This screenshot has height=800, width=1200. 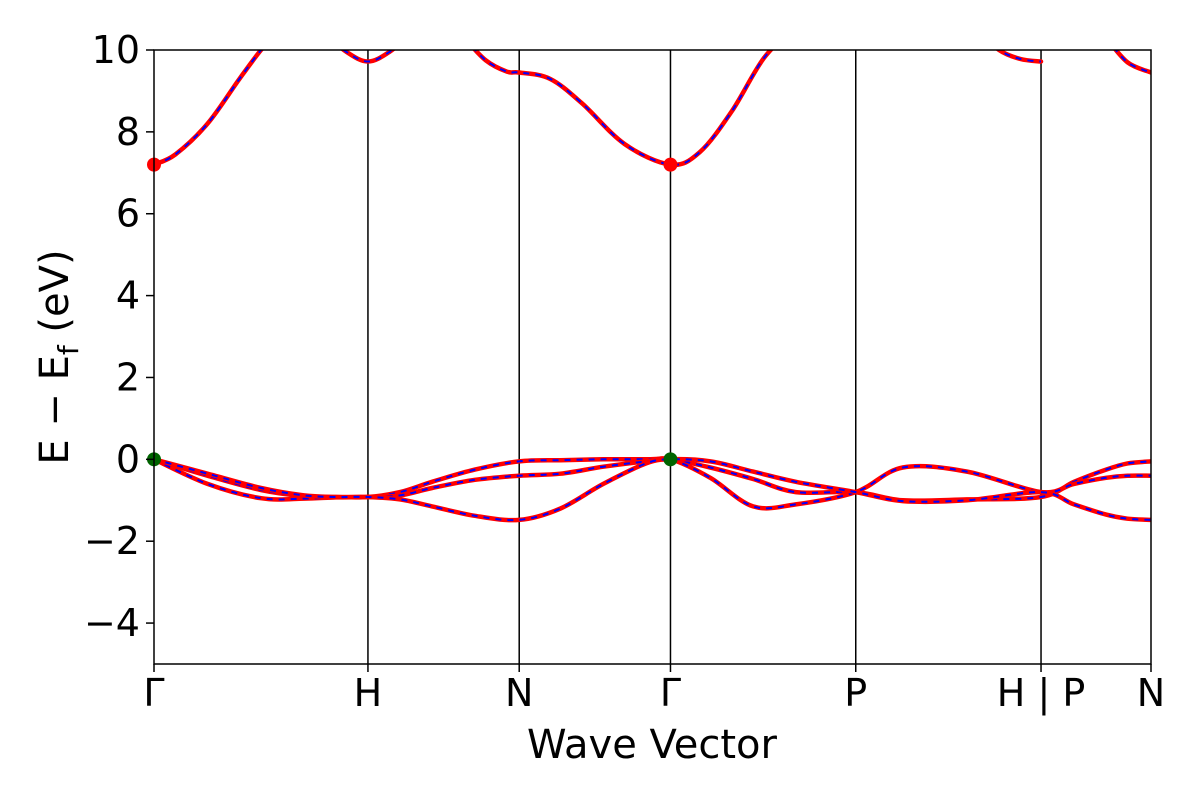 What do you see at coordinates (116, 50) in the screenshot?
I see `y-tick-label: 10` at bounding box center [116, 50].